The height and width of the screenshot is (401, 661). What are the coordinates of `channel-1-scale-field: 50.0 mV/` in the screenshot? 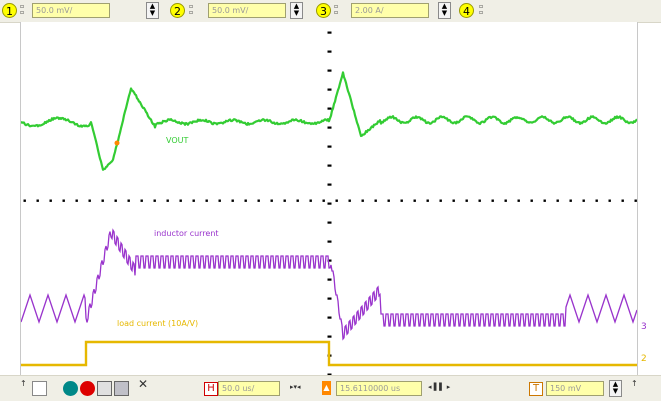 It's located at (71, 10).